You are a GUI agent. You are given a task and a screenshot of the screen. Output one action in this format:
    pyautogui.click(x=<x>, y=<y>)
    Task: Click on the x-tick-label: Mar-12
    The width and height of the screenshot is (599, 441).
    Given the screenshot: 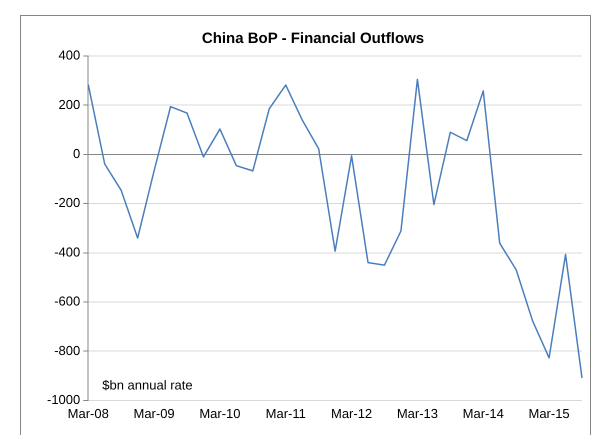 What is the action you would take?
    pyautogui.click(x=351, y=413)
    